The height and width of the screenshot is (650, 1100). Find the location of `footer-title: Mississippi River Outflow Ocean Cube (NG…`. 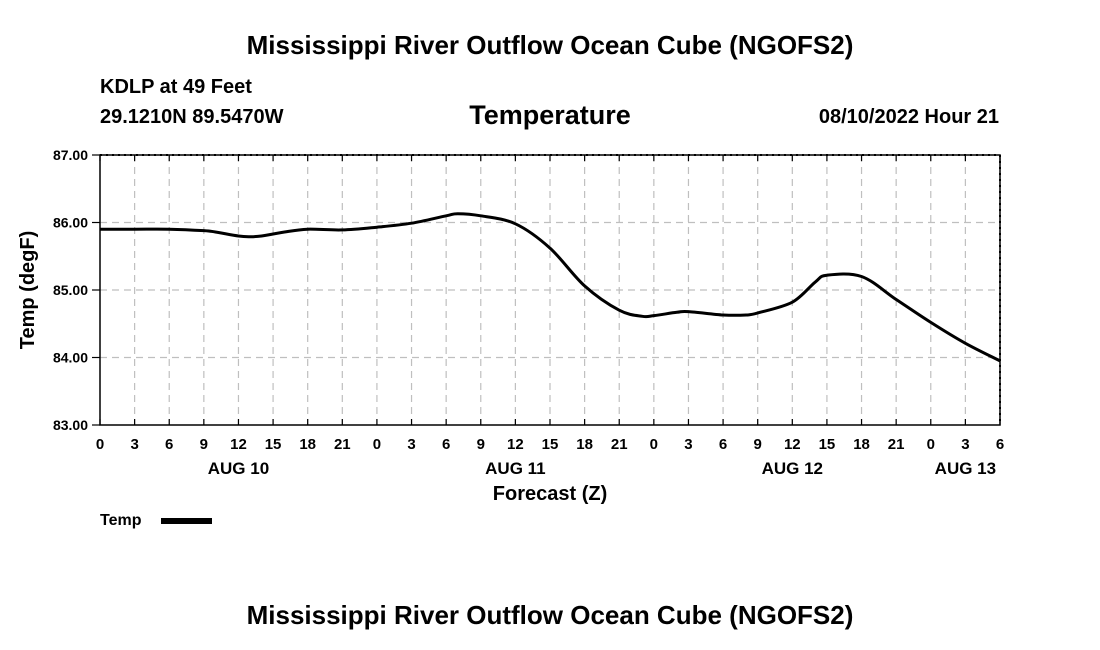

footer-title: Mississippi River Outflow Ocean Cube (NG… is located at coordinates (550, 615).